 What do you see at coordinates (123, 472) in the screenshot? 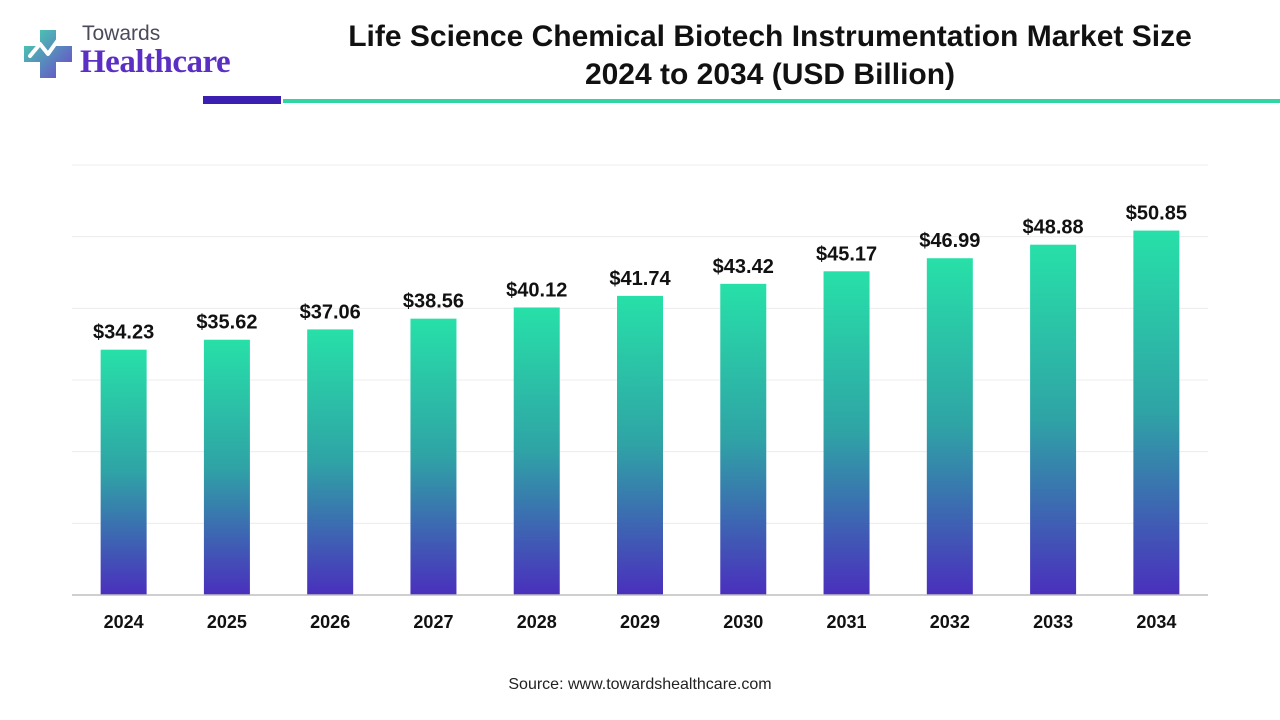
I see `bar-2024` at bounding box center [123, 472].